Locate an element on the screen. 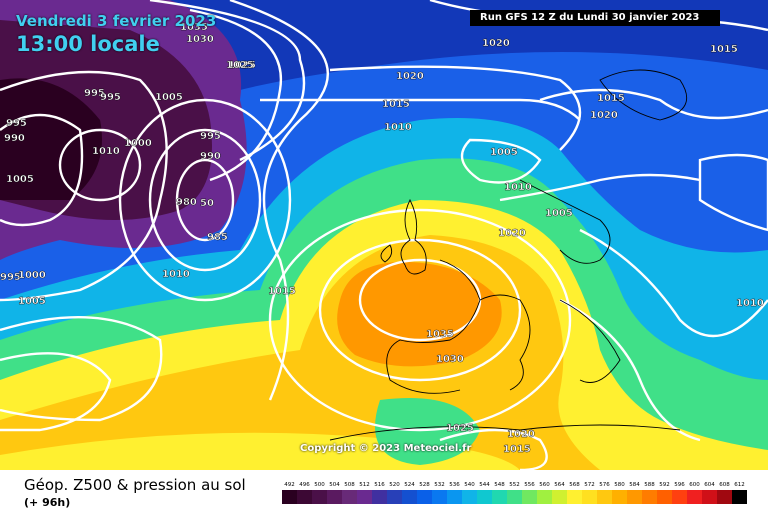  isobar-label: 980 is located at coordinates (186, 202).